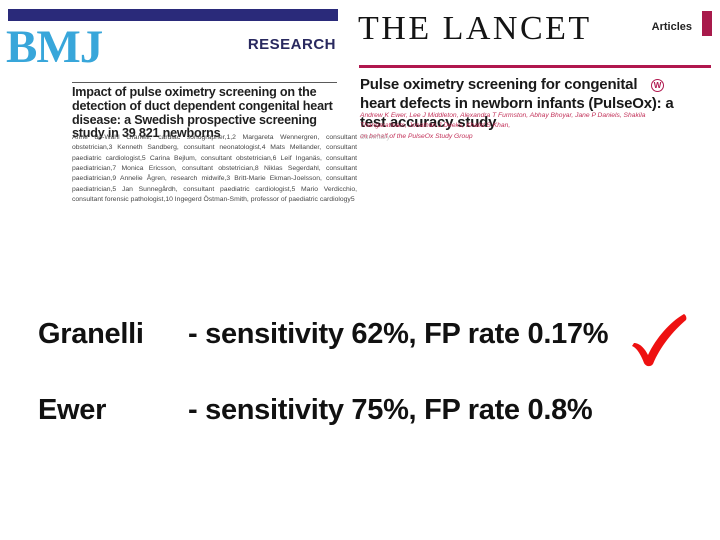 Image resolution: width=720 pixels, height=540 pixels. What do you see at coordinates (291, 44) in the screenshot?
I see `bmj-section-label: RESEARCH` at bounding box center [291, 44].